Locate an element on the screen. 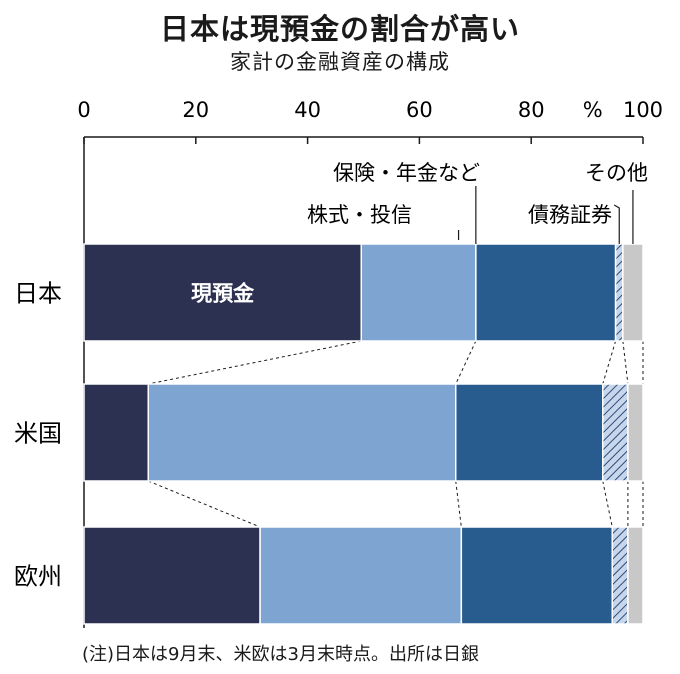  category-label: 米国 is located at coordinates (38, 434).